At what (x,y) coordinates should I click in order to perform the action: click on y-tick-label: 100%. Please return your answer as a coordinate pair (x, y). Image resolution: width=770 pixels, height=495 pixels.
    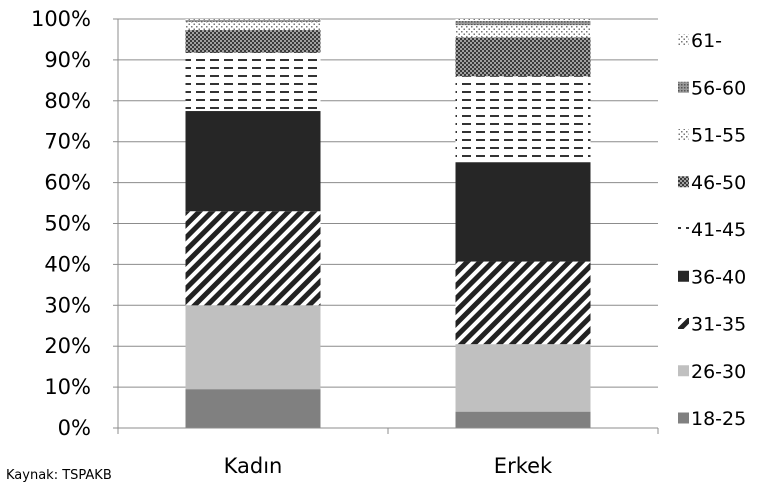
    Looking at the image, I should click on (61, 19).